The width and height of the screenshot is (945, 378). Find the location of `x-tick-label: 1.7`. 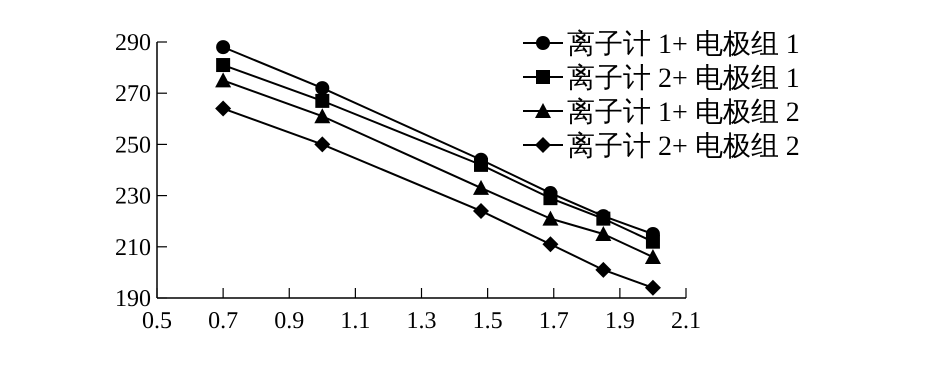

x-tick-label: 1.7 is located at coordinates (553, 321).